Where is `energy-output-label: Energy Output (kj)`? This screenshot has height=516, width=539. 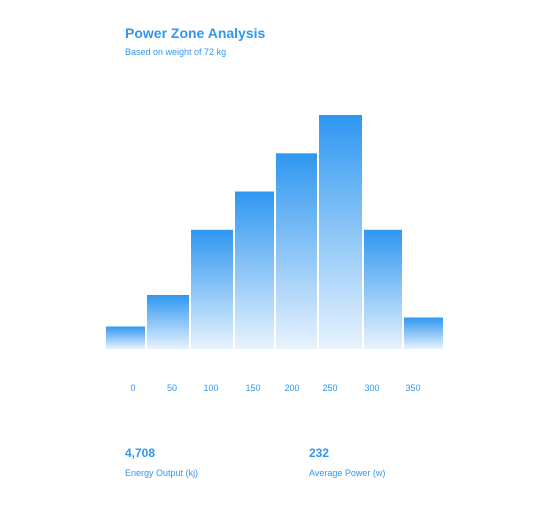
energy-output-label: Energy Output (kj) is located at coordinates (162, 473).